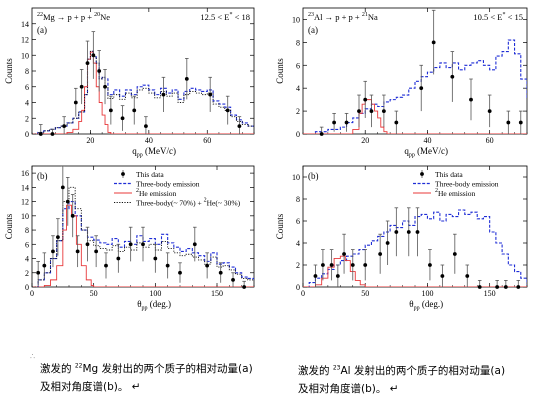 Image resolution: width=540 pixels, height=407 pixels. I want to click on legend-marker-point, so click(422, 174).